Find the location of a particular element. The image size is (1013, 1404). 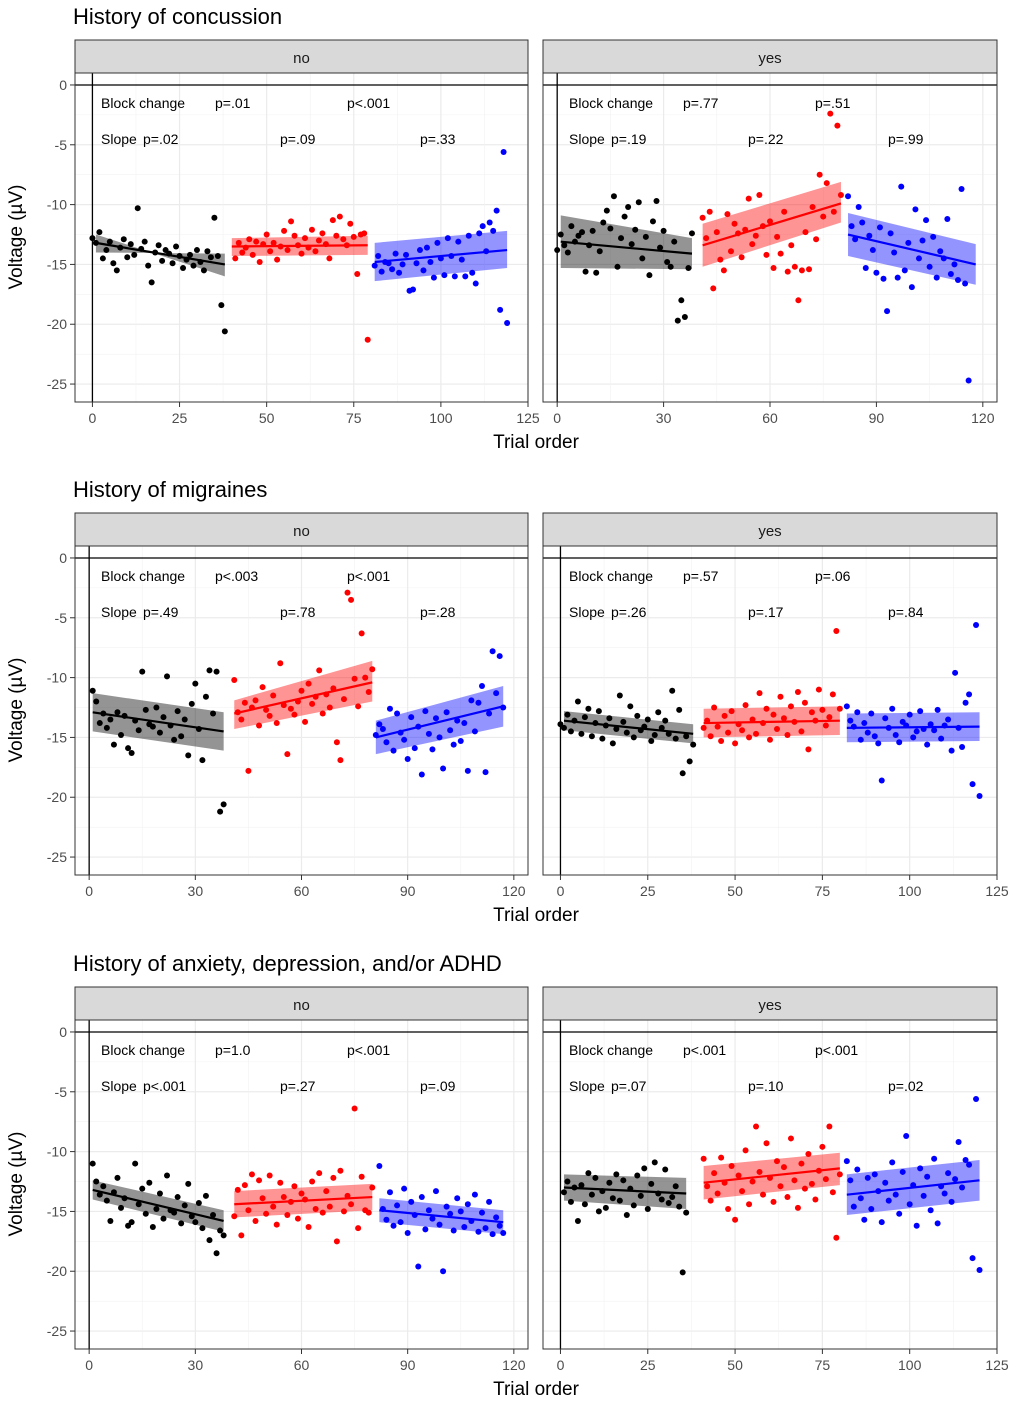

slope-p-value: p=.49 is located at coordinates (161, 612).